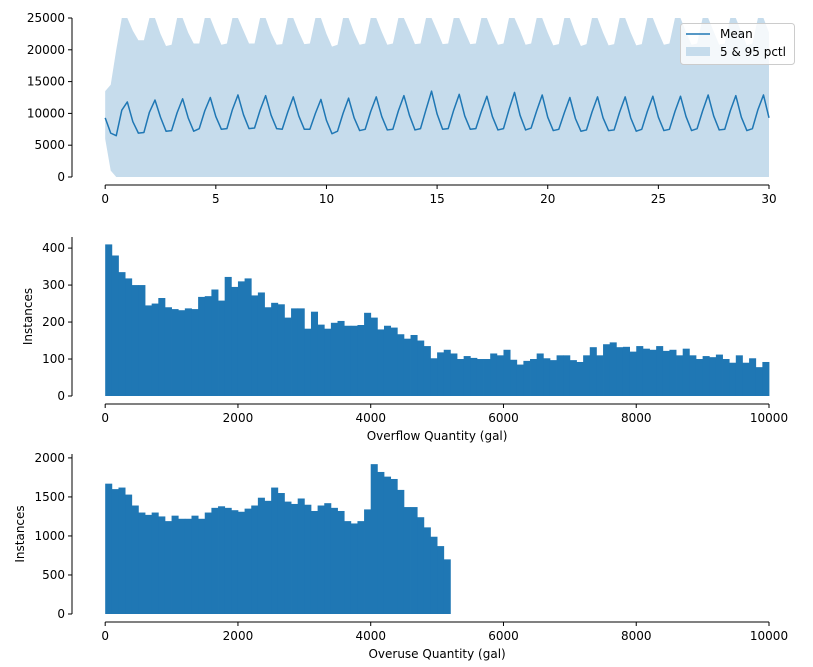 Image resolution: width=813 pixels, height=667 pixels. What do you see at coordinates (437, 436) in the screenshot?
I see `x-axis-label: Overflow Quantity (gal)` at bounding box center [437, 436].